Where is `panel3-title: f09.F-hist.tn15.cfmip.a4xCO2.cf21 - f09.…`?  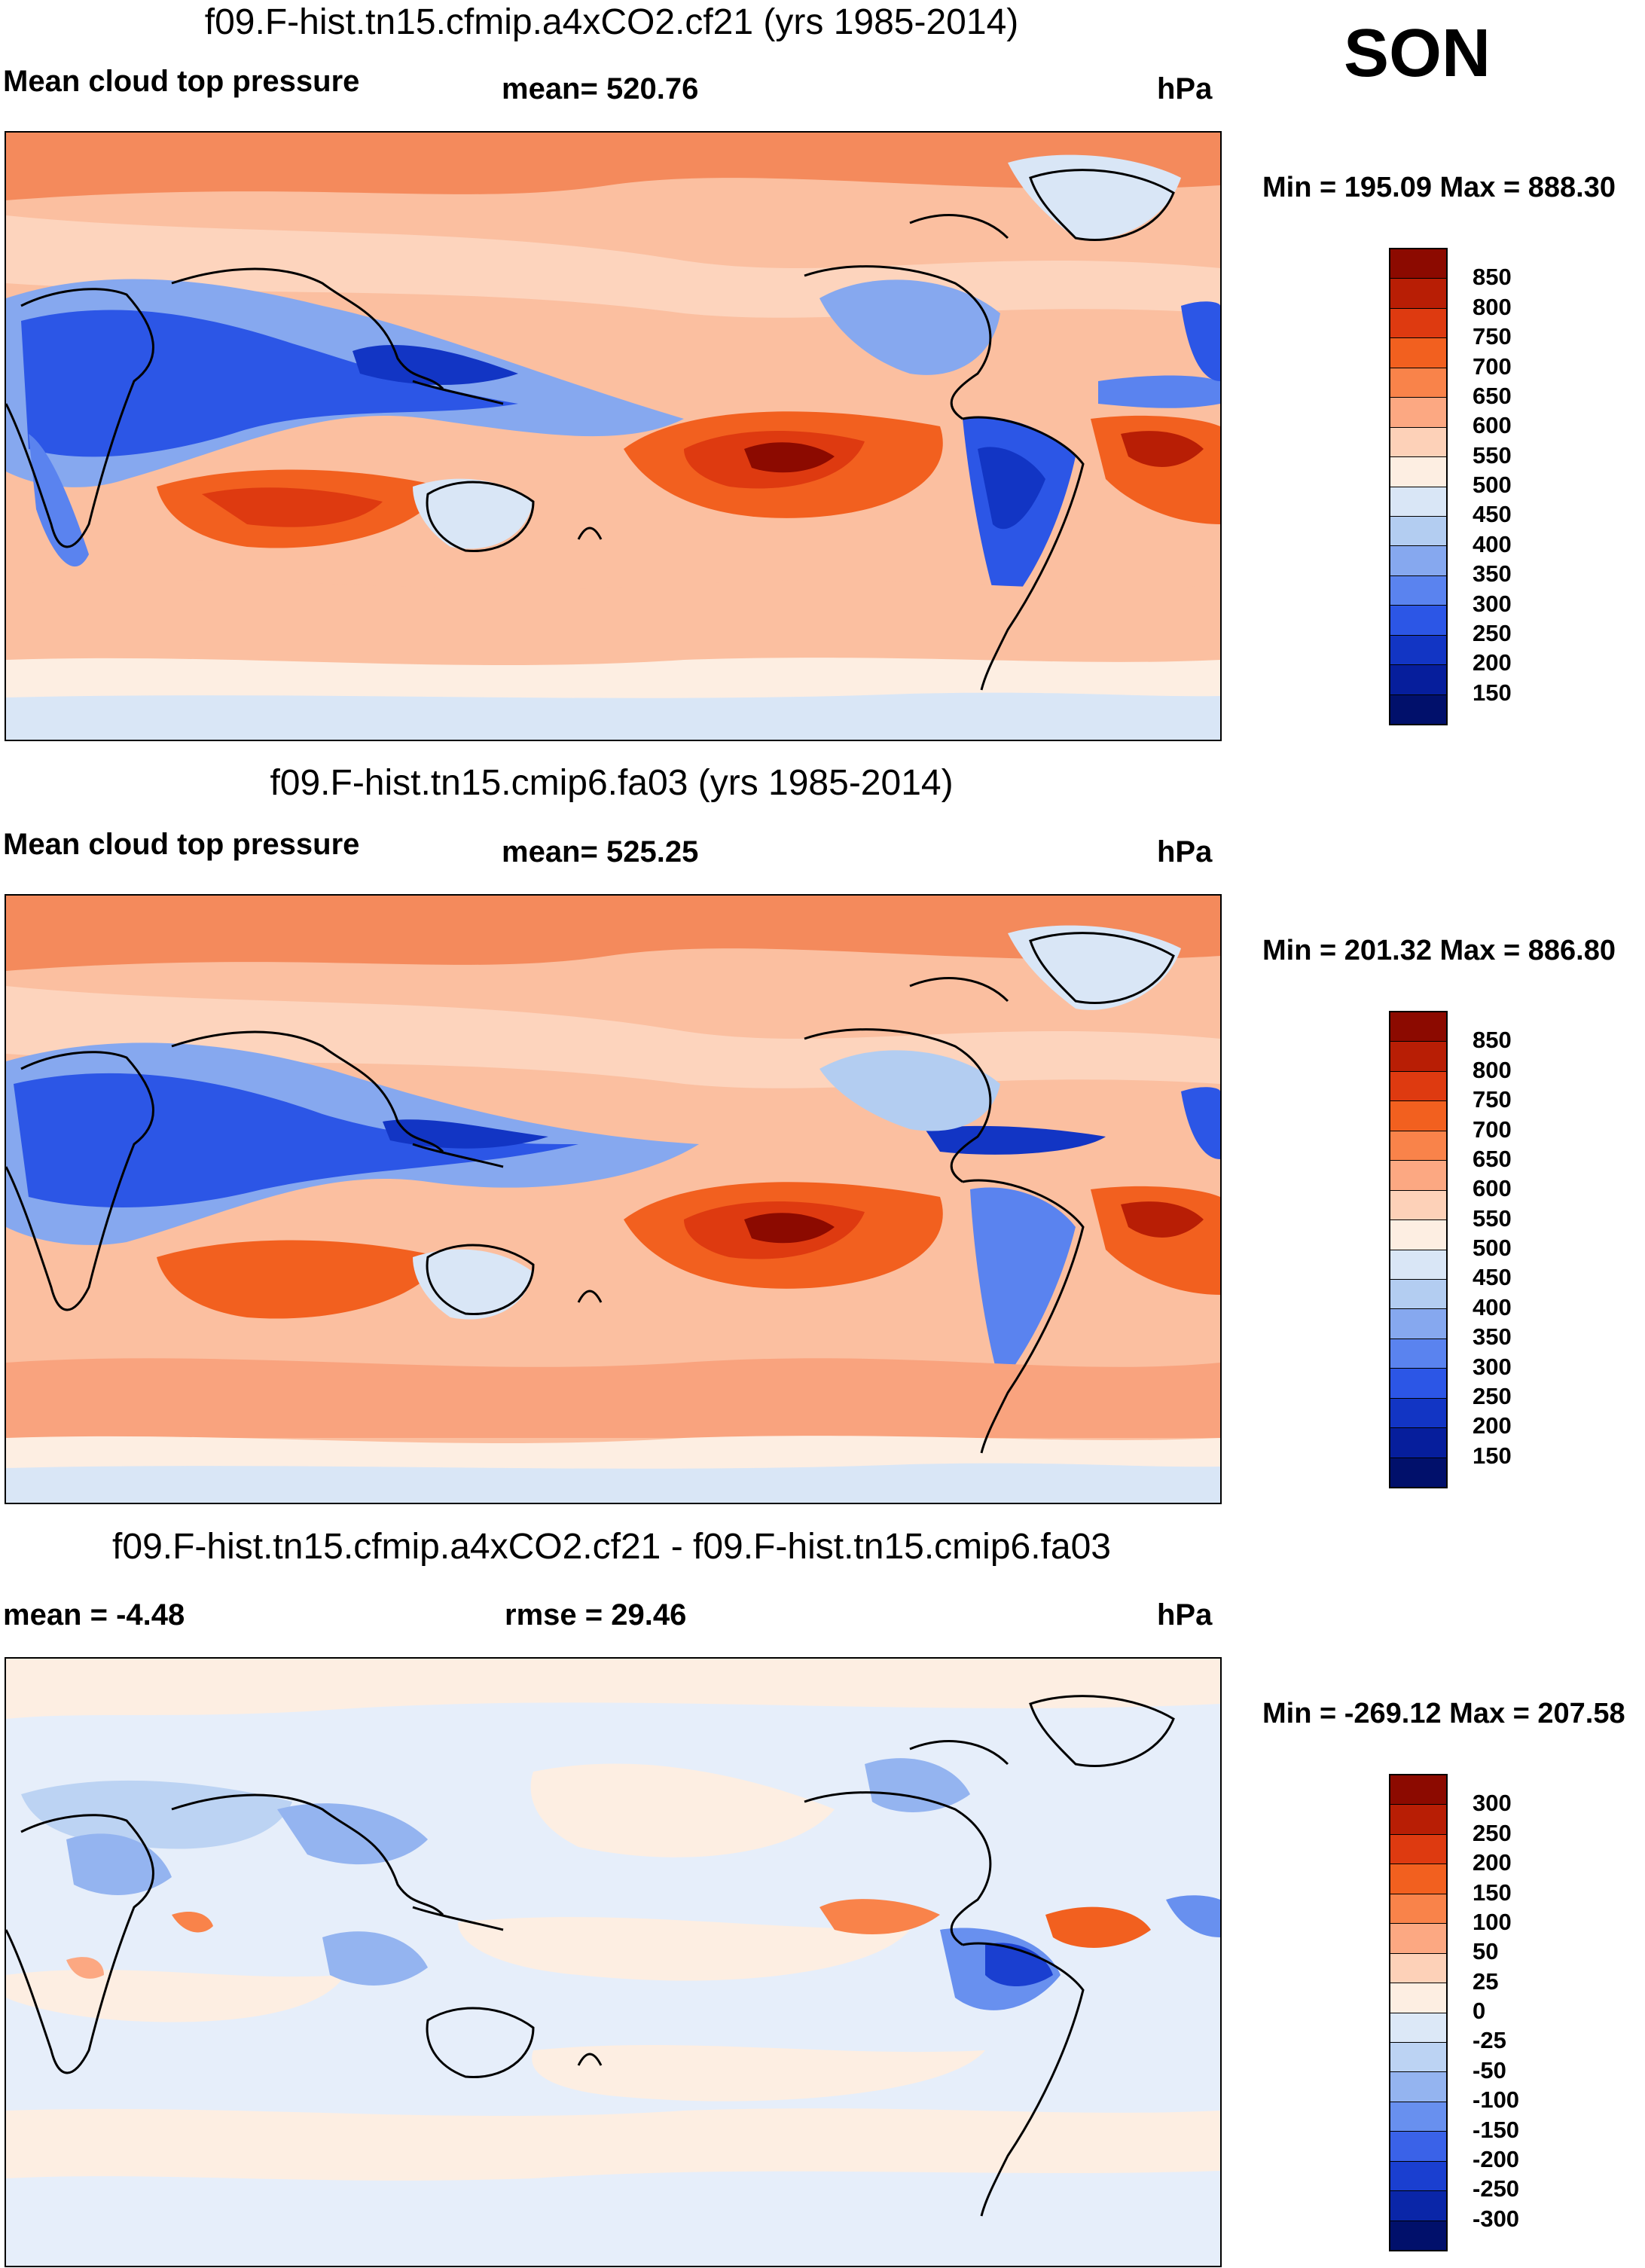
panel3-title: f09.F-hist.tn15.cfmip.a4xCO2.cf21 - f09.… is located at coordinates (611, 1547).